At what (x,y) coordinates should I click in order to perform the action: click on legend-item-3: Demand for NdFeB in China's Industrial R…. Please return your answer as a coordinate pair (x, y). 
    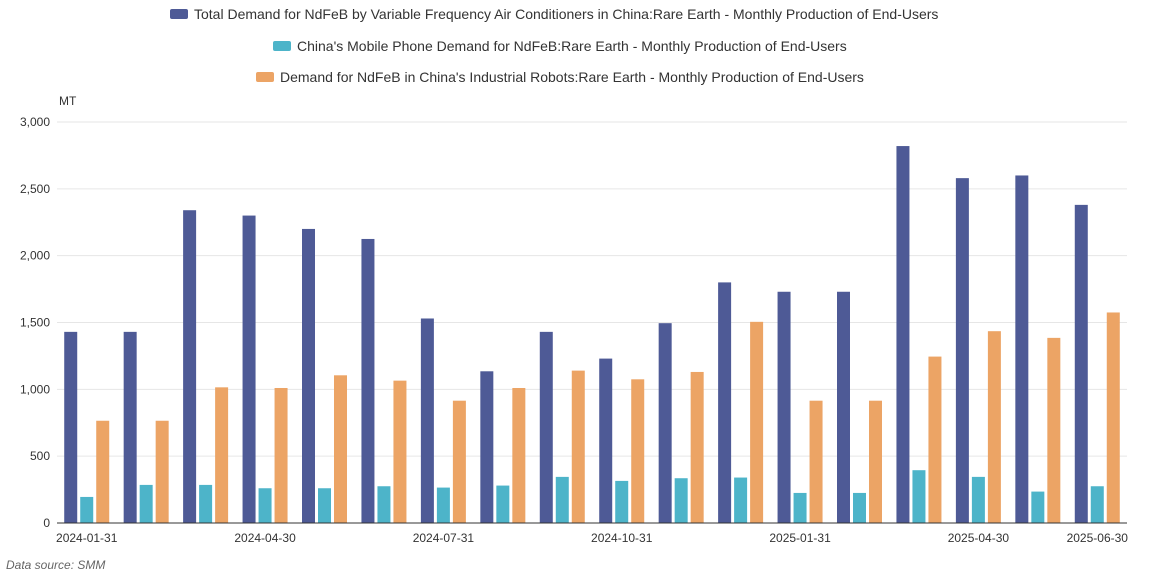
    Looking at the image, I should click on (560, 77).